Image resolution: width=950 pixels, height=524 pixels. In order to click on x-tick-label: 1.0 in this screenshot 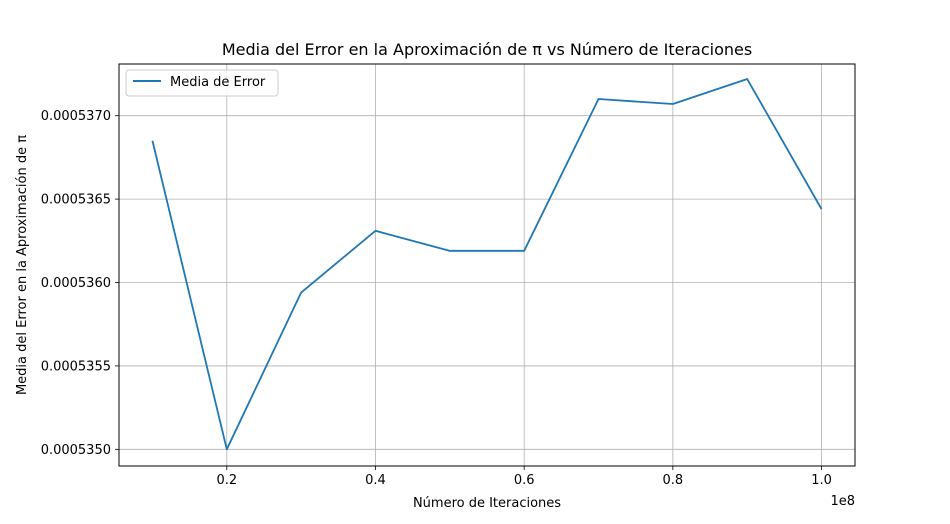, I will do `click(821, 480)`.